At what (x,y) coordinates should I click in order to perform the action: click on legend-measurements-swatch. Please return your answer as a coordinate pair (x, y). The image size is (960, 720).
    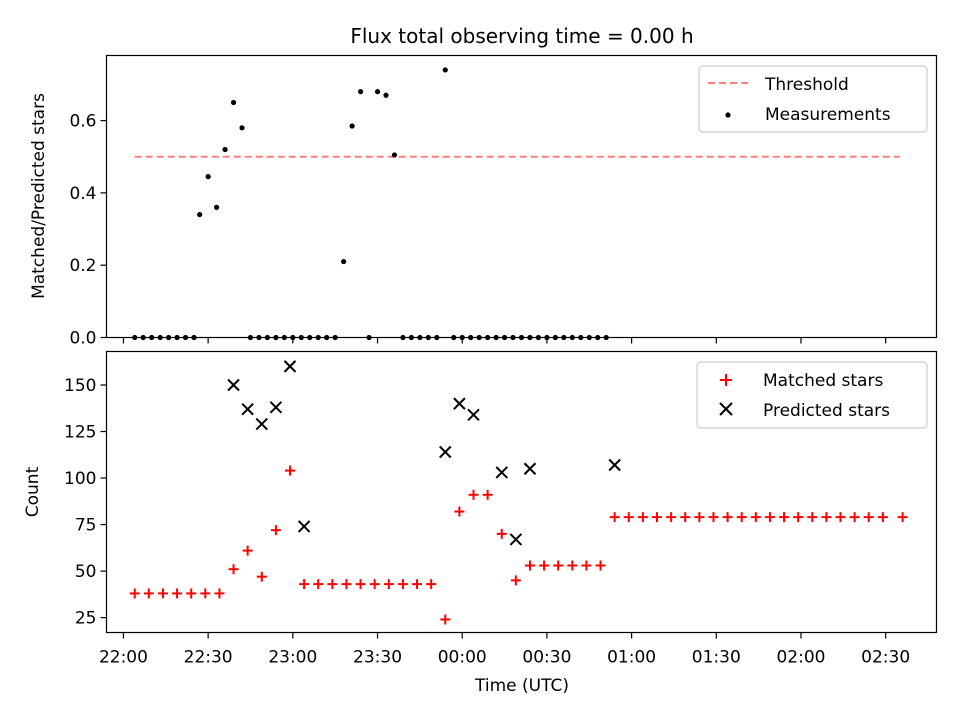
    Looking at the image, I should click on (728, 115).